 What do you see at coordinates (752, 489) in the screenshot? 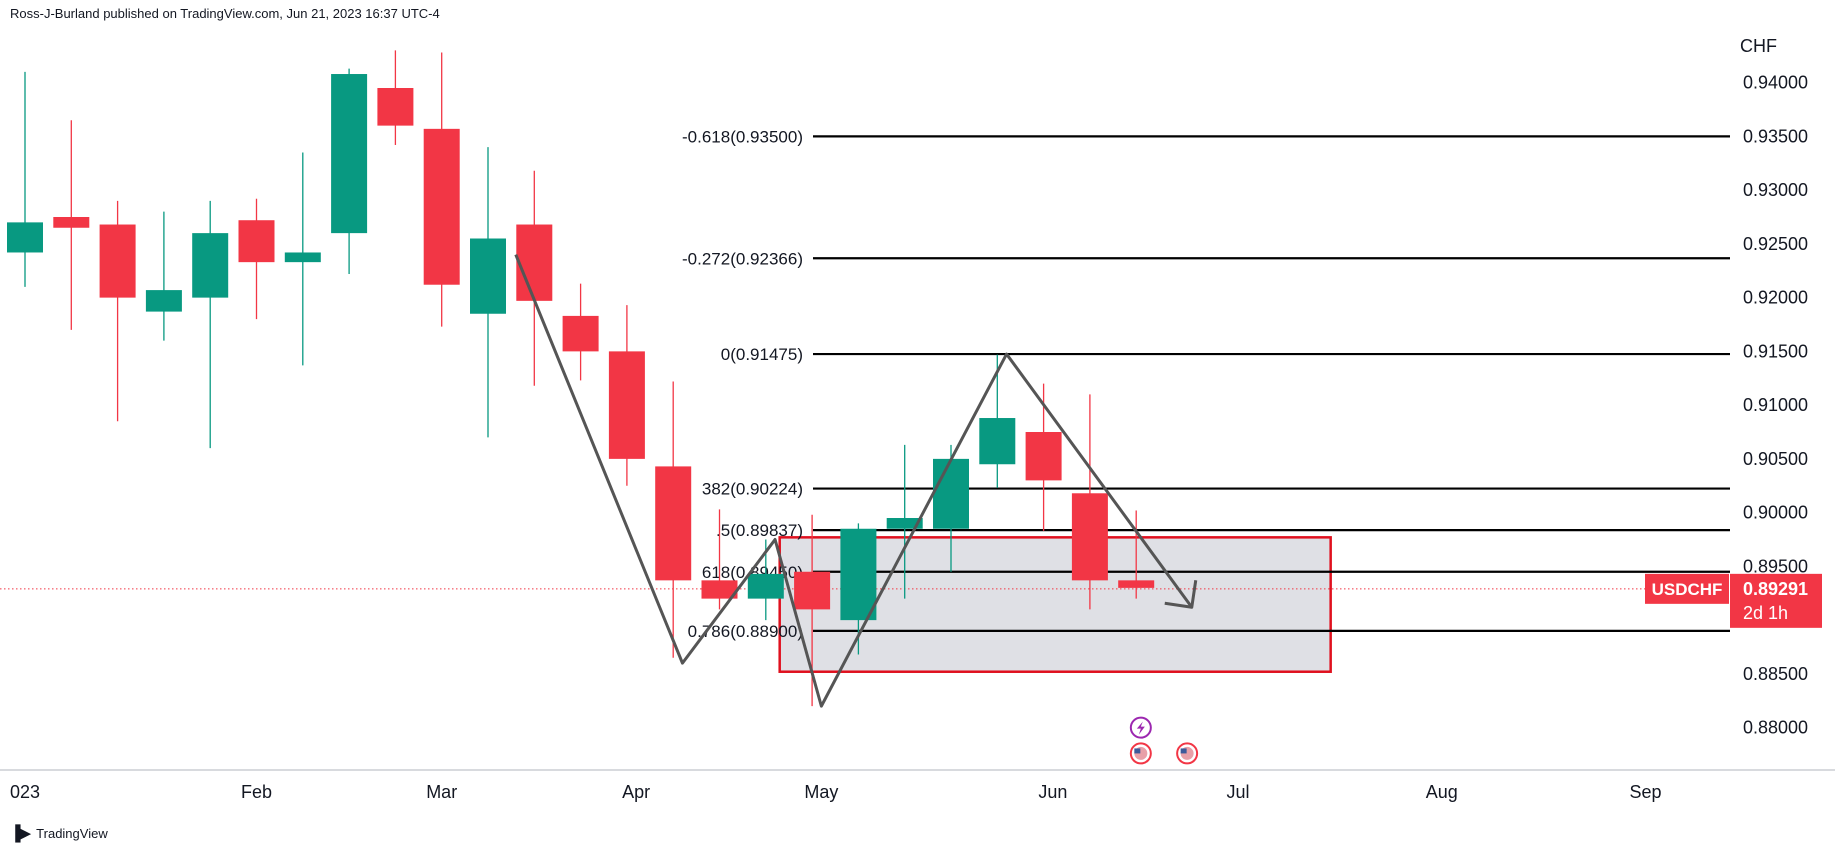
I see `fib-label: 382(0.90224)` at bounding box center [752, 489].